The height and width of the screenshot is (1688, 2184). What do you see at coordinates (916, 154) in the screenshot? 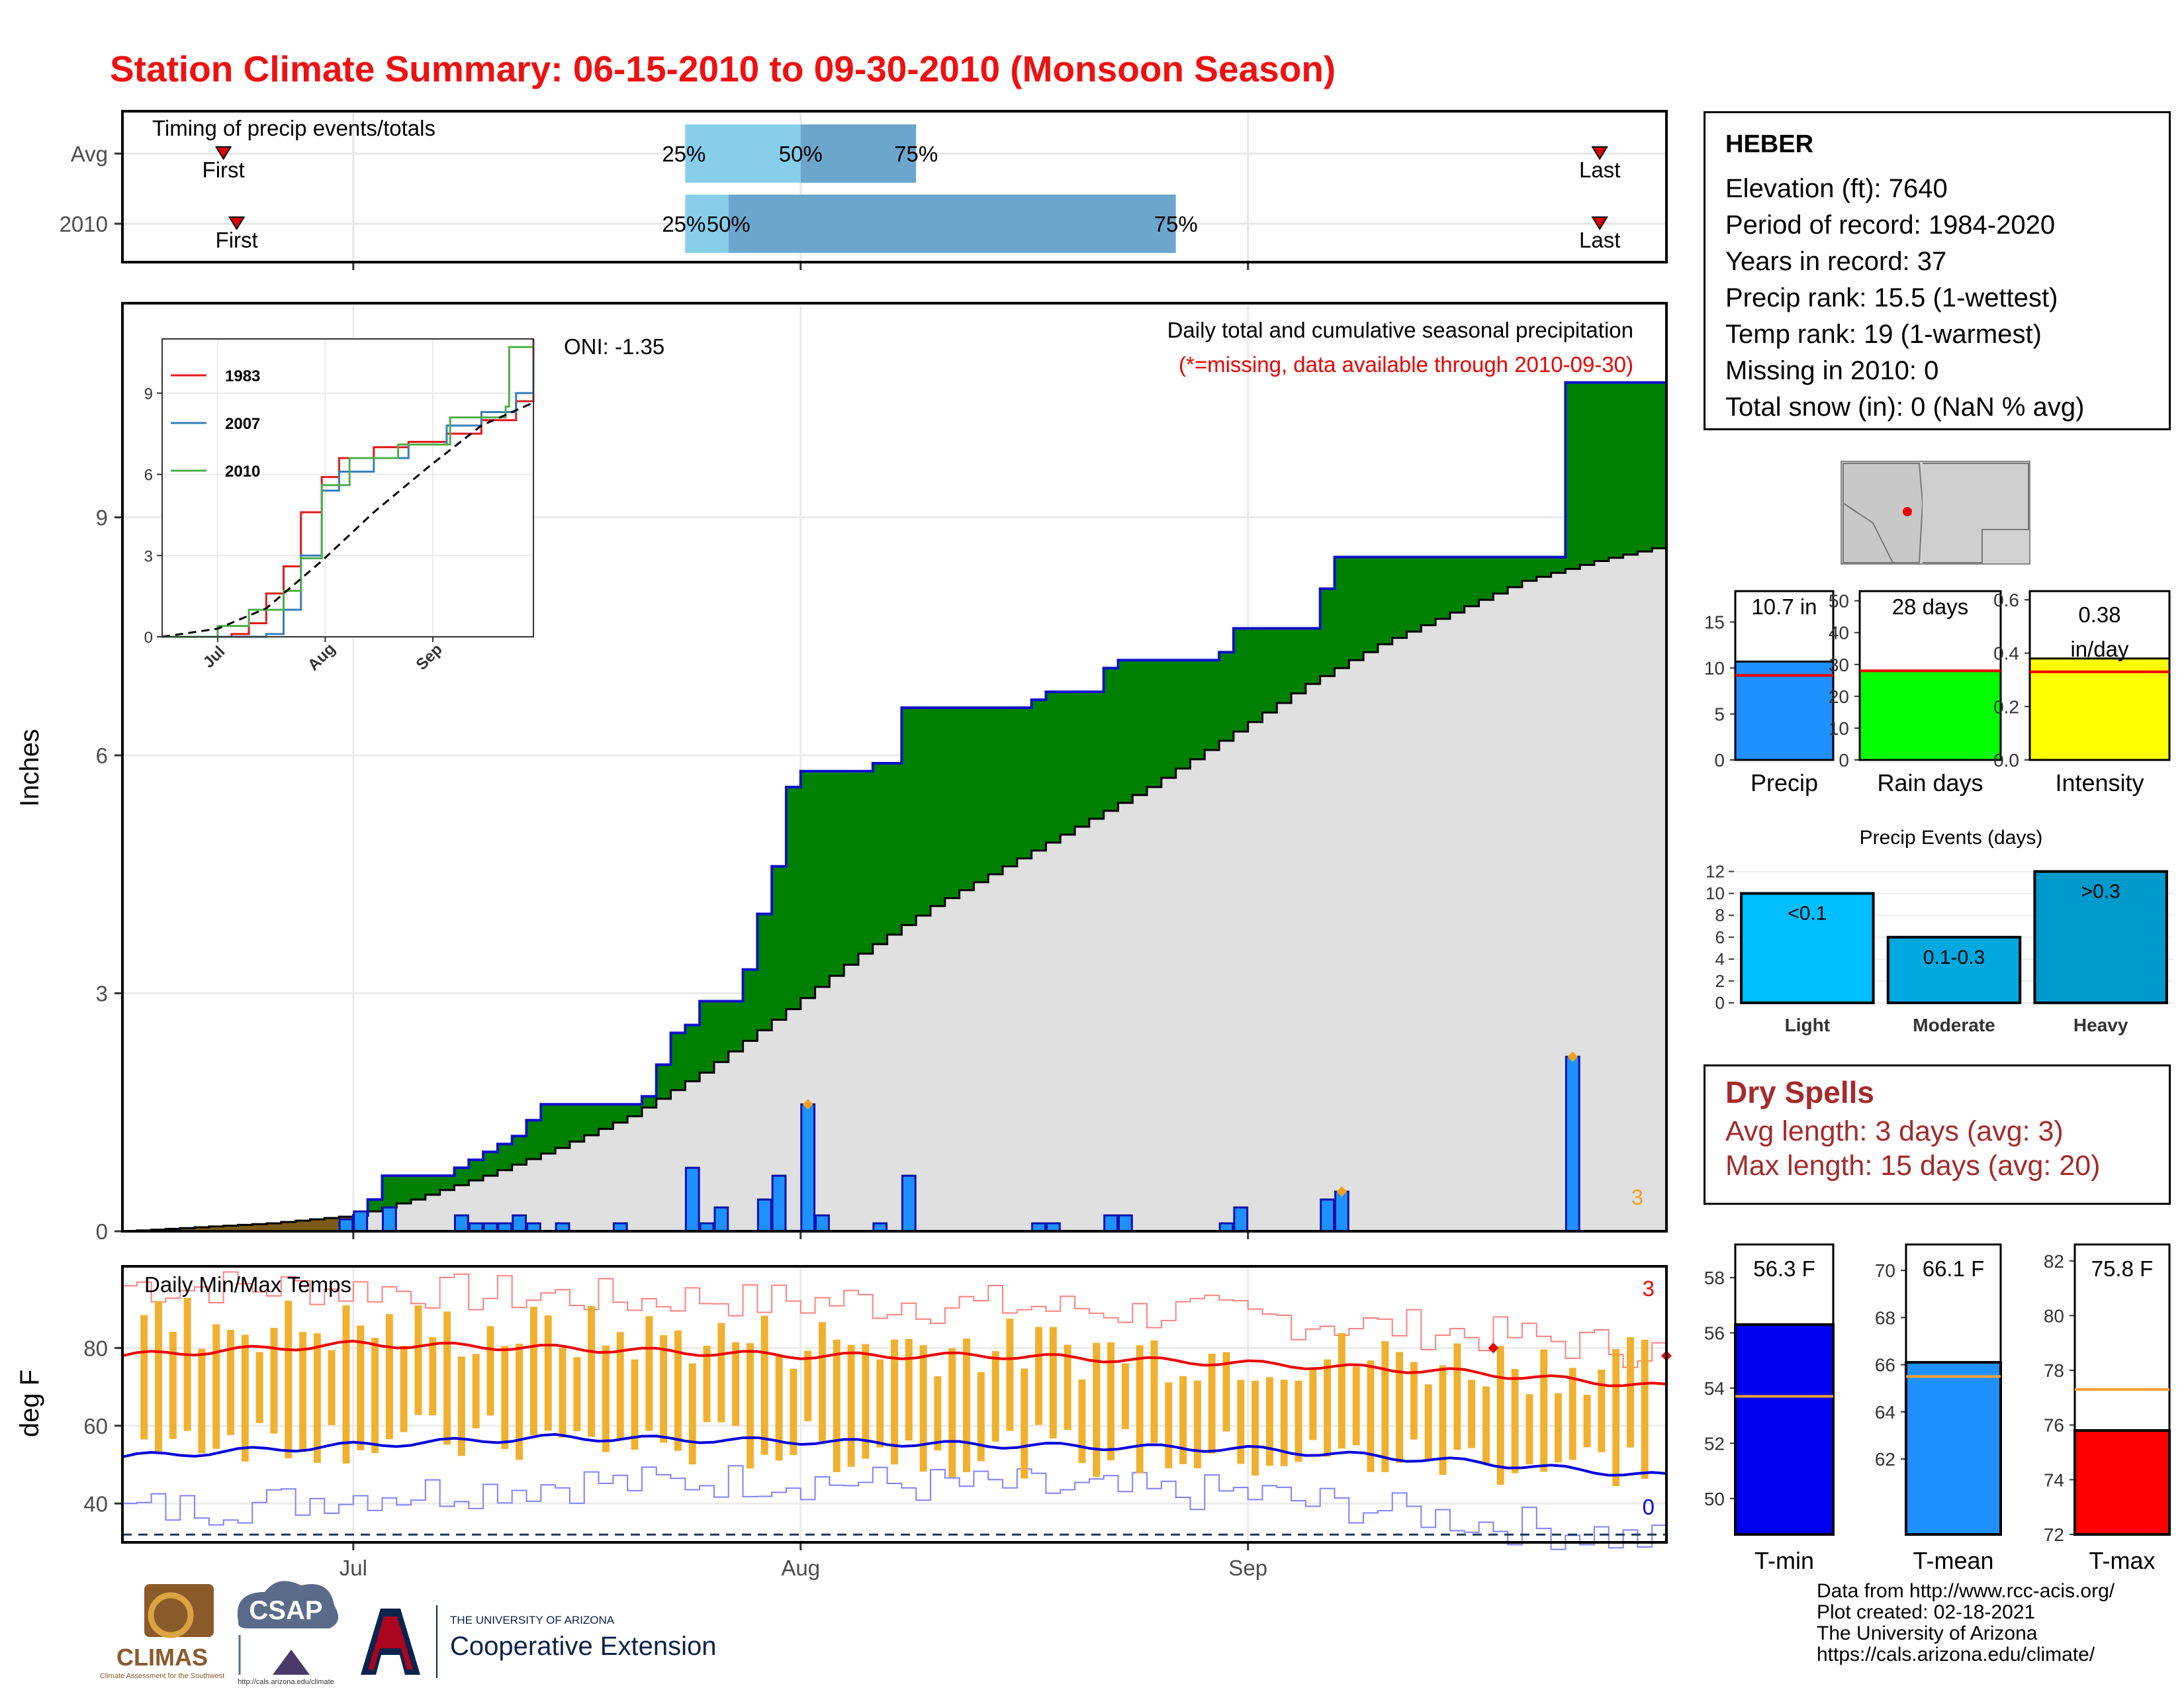
I see `timing-label-75: 75%` at bounding box center [916, 154].